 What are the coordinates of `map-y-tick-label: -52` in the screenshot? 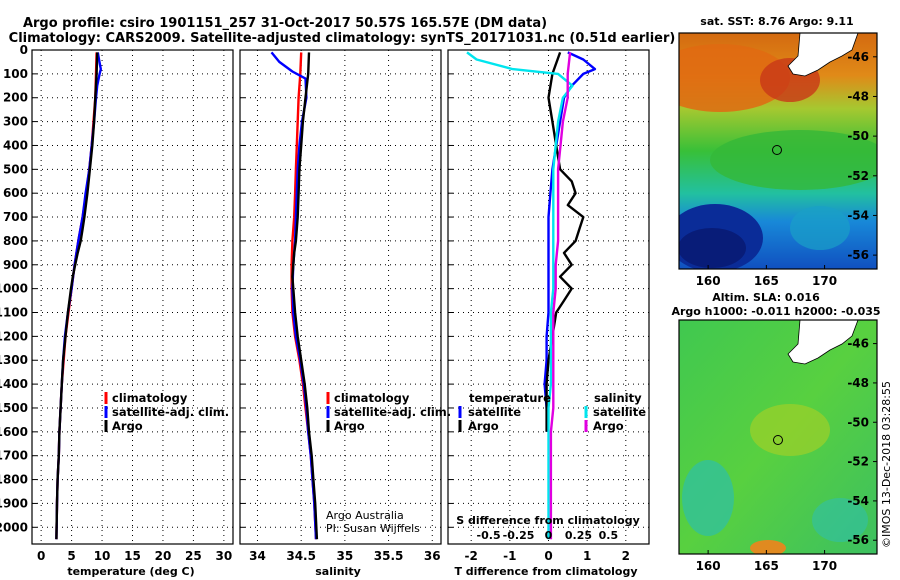 It's located at (858, 462).